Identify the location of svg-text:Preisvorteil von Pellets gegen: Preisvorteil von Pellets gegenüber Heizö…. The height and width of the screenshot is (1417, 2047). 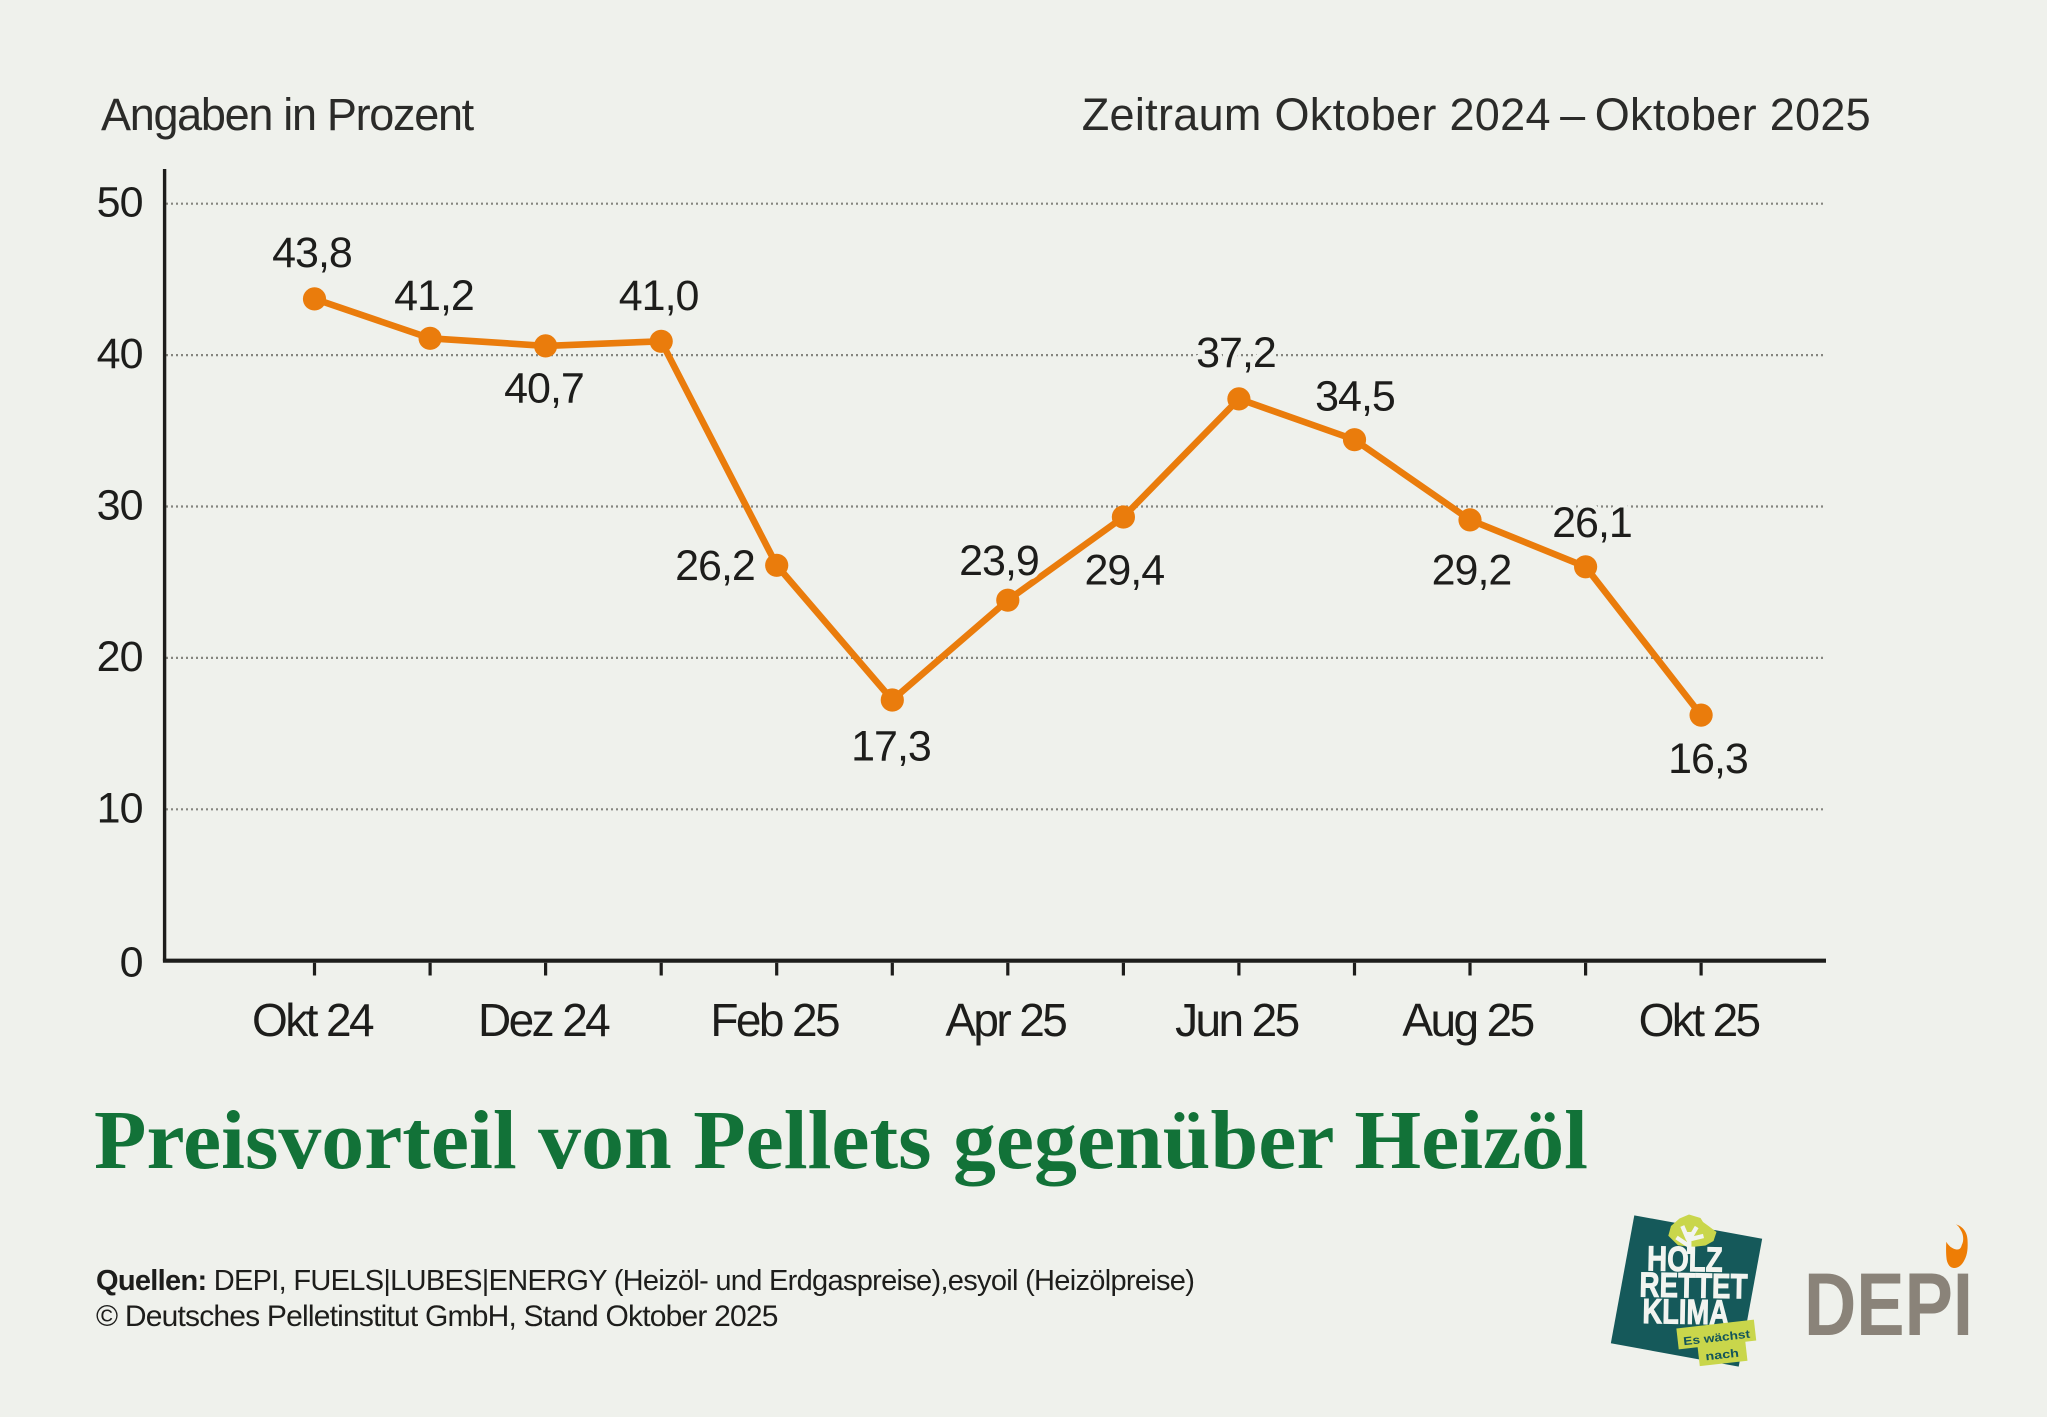
(841, 1140).